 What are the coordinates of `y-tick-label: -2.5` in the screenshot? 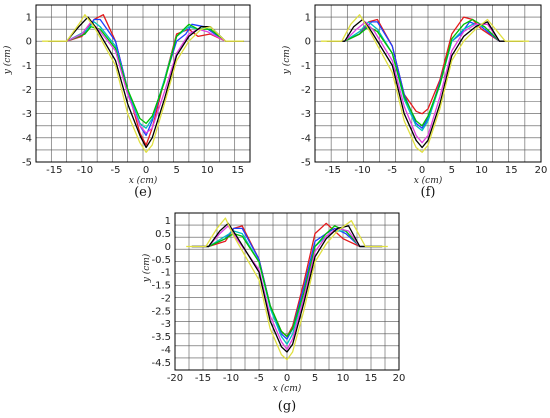 It's located at (161, 311).